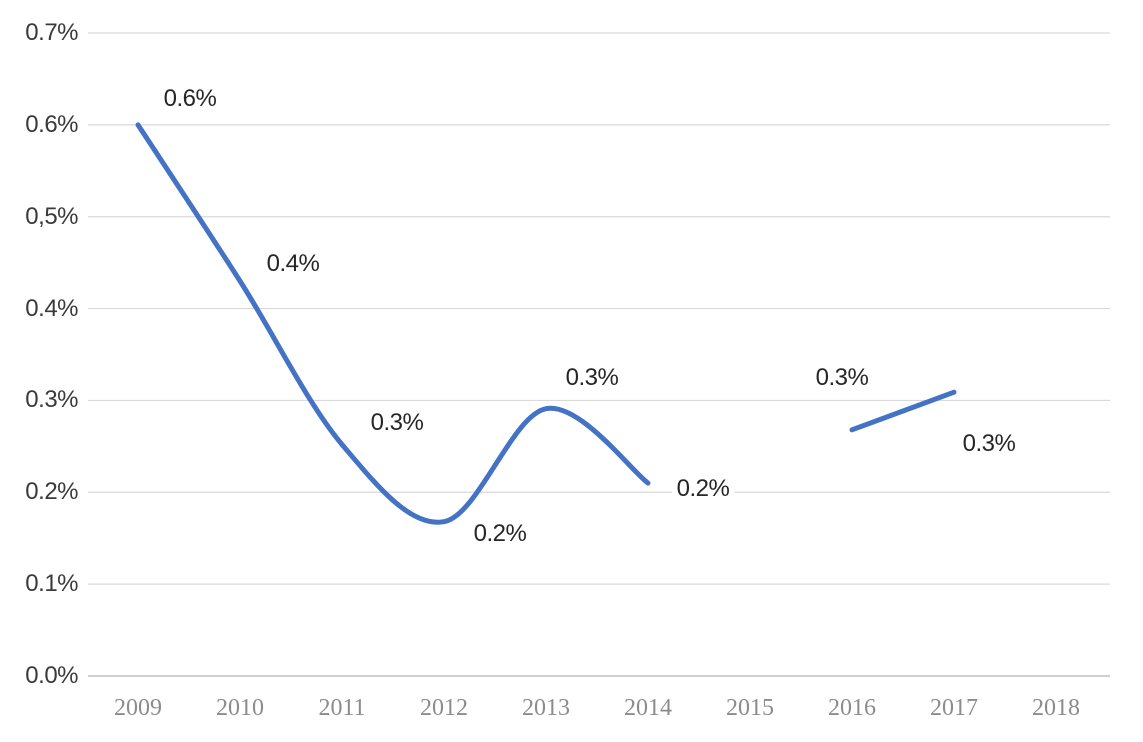  Describe the element at coordinates (954, 708) in the screenshot. I see `x-axis-tick-label: 2017` at that location.